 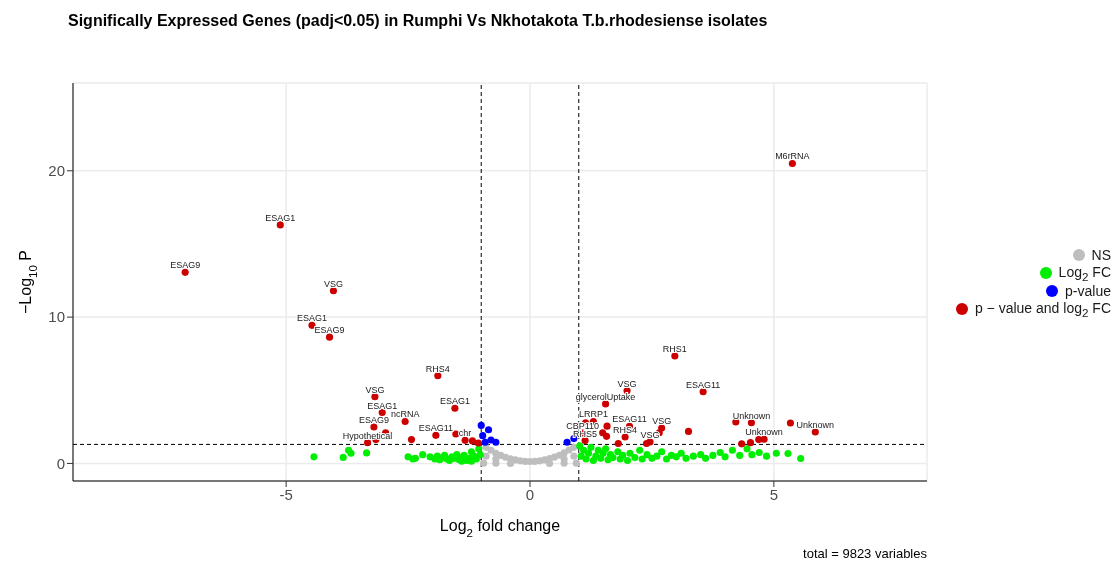 I want to click on annotation: M6rRNA, so click(x=792, y=156).